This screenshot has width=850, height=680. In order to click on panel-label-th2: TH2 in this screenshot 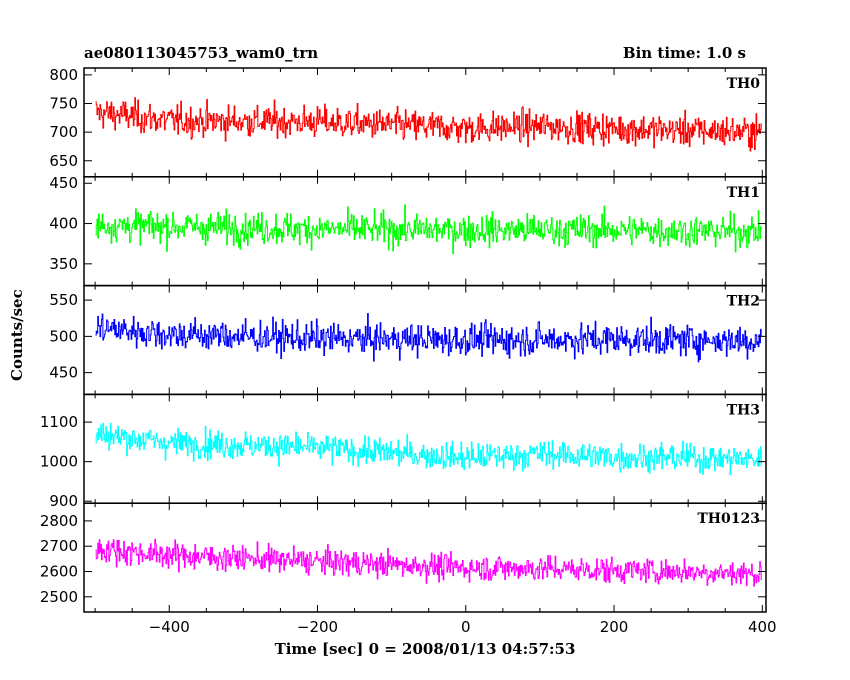, I will do `click(743, 302)`.